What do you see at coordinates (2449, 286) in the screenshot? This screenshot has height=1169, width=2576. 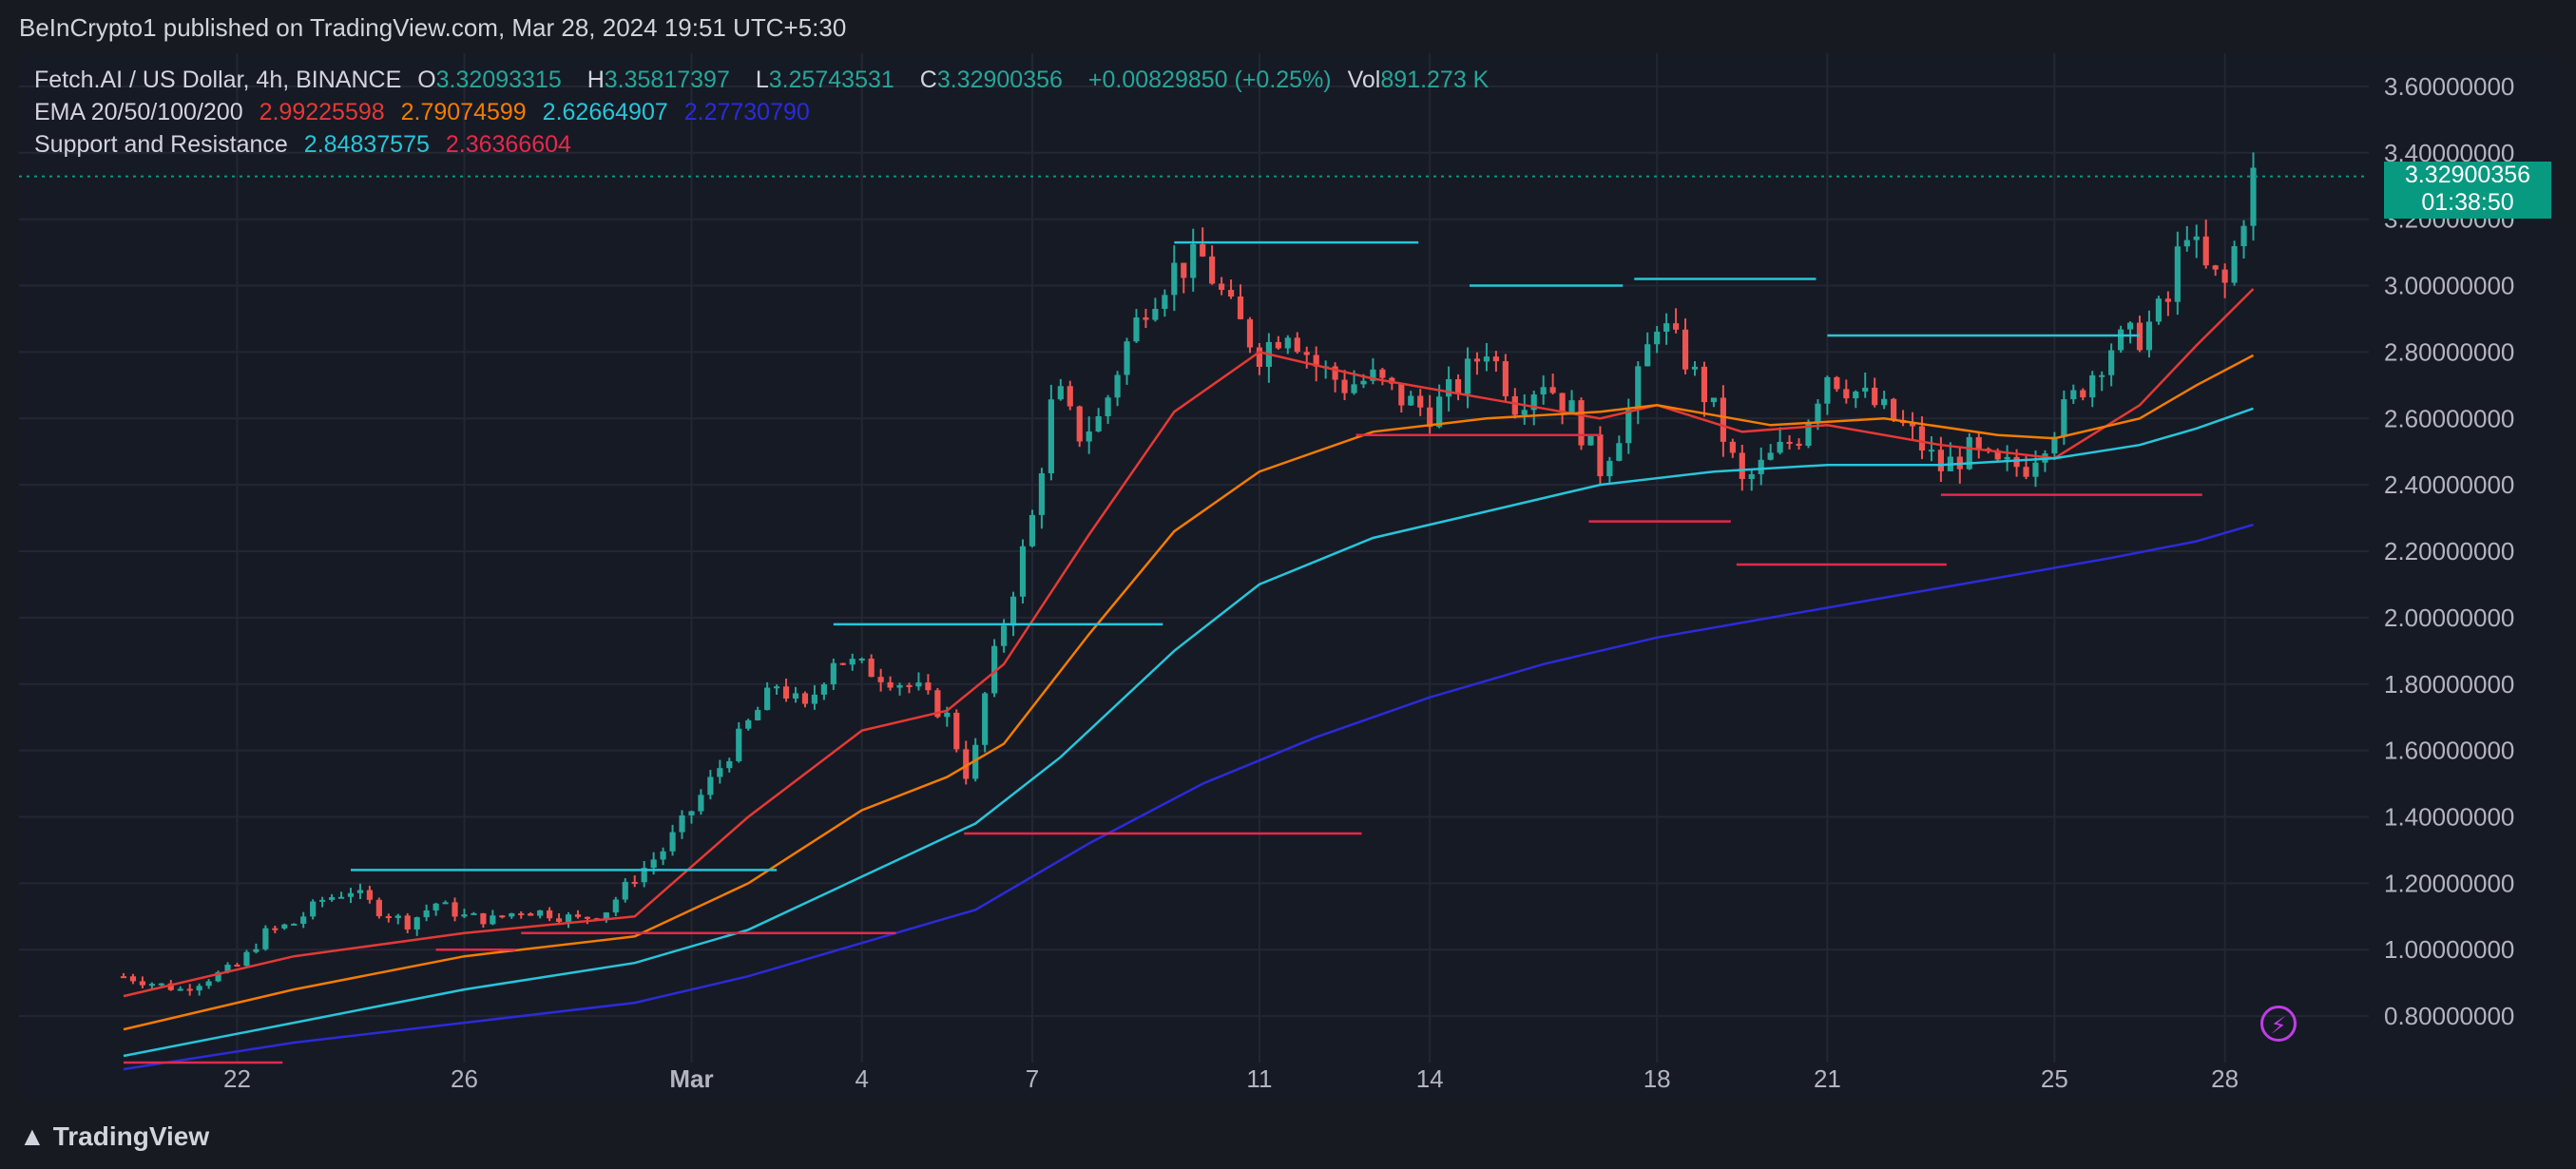 I see `y-tick-label: 3.00000000` at bounding box center [2449, 286].